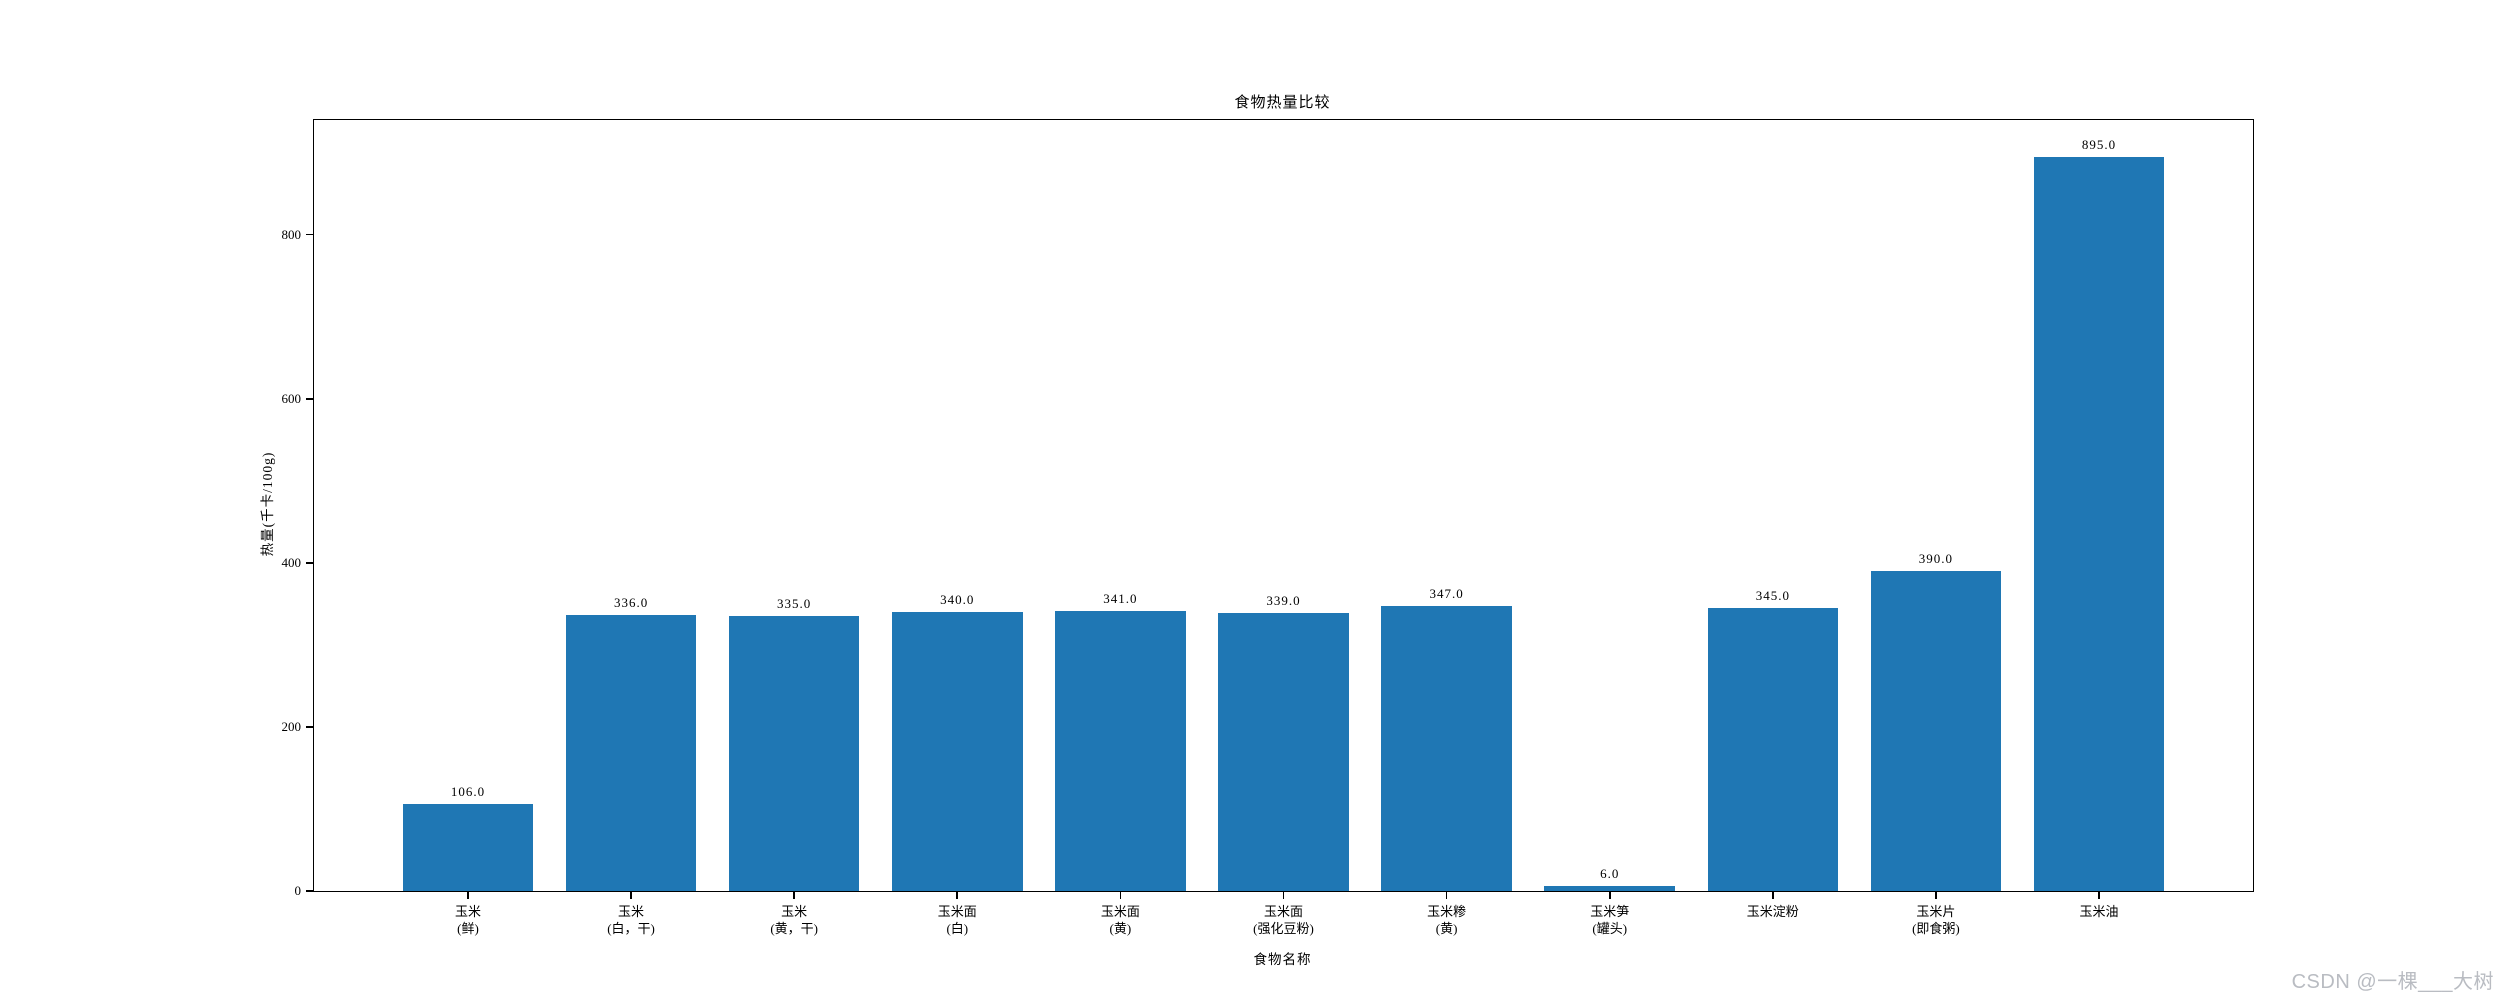  Describe the element at coordinates (468, 792) in the screenshot. I see `bar-value-label: 106.0` at that location.